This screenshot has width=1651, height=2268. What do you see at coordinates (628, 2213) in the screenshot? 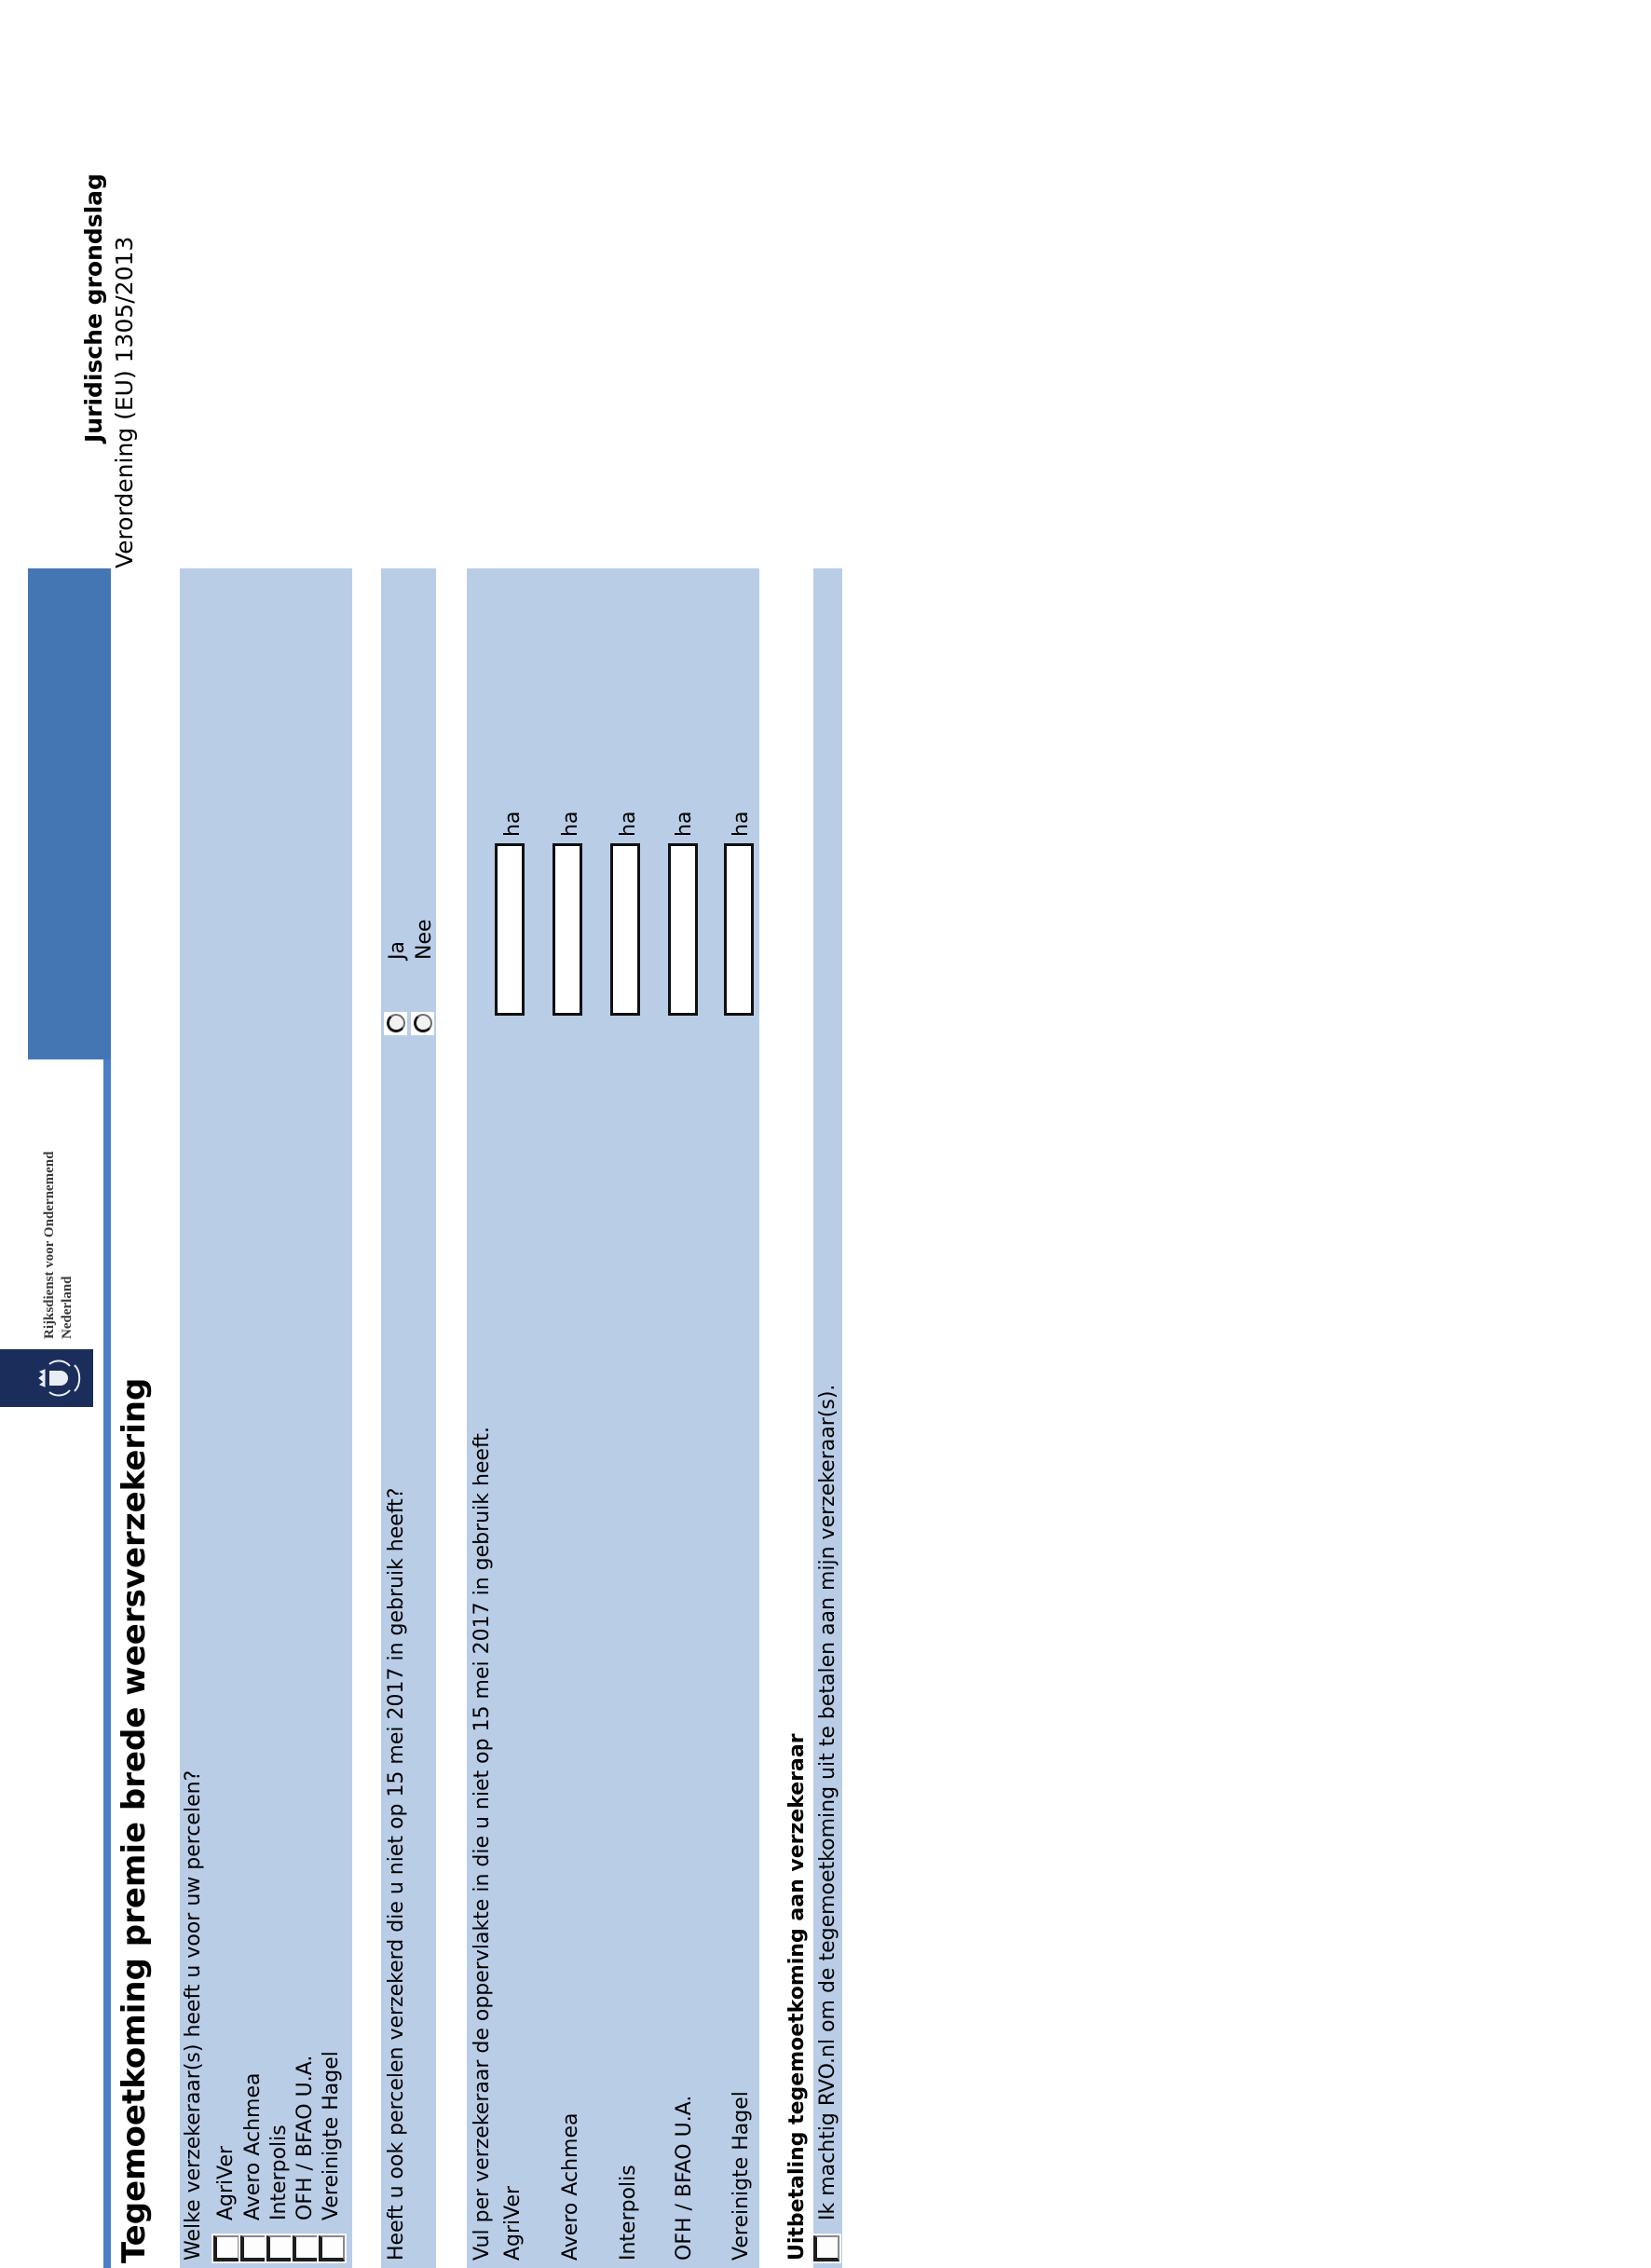
I see `area-row-interpolis-label: Interpolis` at bounding box center [628, 2213].